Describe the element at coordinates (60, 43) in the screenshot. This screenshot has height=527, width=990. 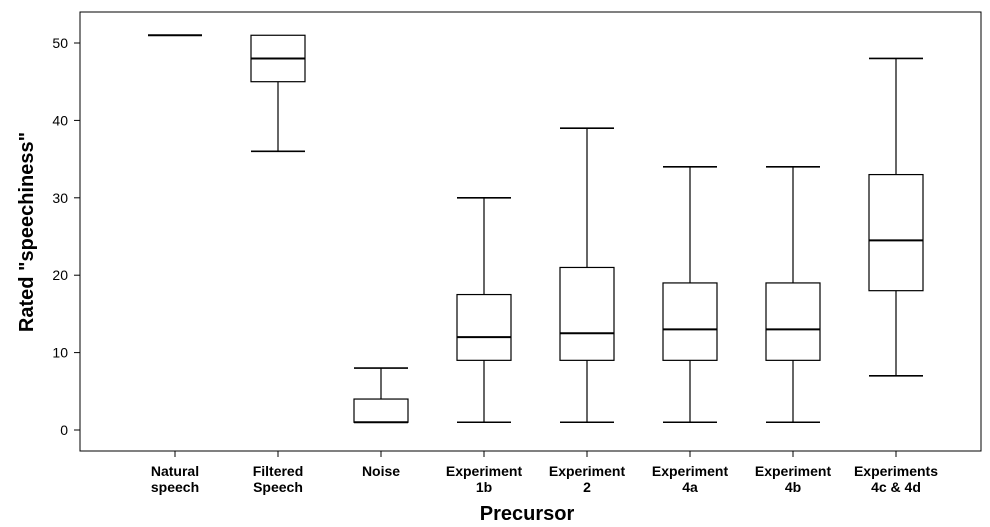
I see `y-tick-label: 50` at that location.